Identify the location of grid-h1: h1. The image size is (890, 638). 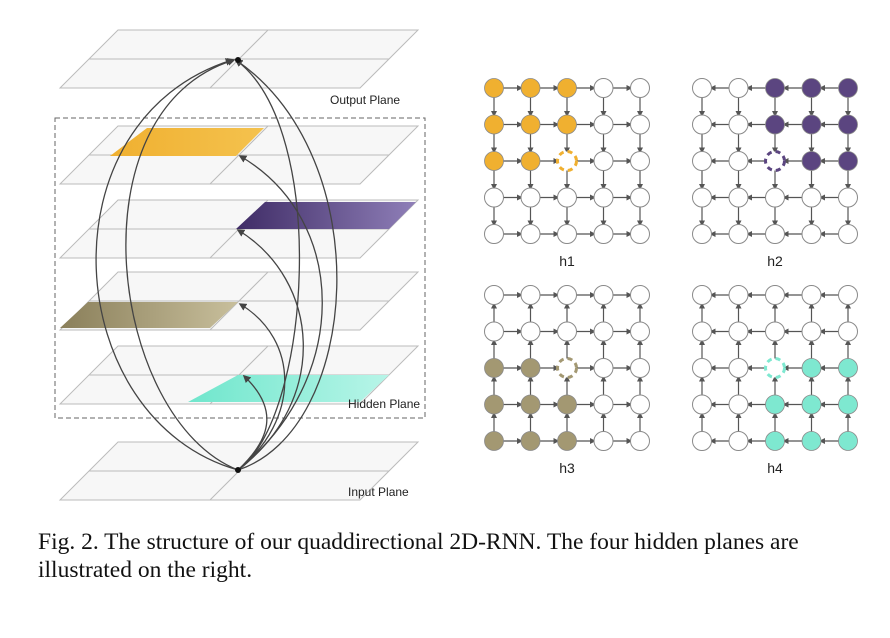
(567, 173).